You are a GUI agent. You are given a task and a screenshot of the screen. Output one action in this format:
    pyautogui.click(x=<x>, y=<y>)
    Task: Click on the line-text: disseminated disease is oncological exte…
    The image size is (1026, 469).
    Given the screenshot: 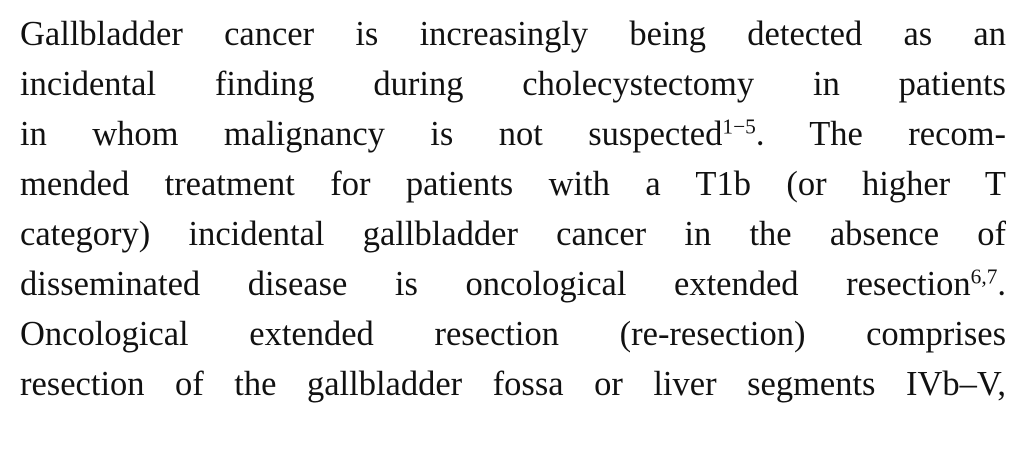 What is the action you would take?
    pyautogui.click(x=495, y=284)
    